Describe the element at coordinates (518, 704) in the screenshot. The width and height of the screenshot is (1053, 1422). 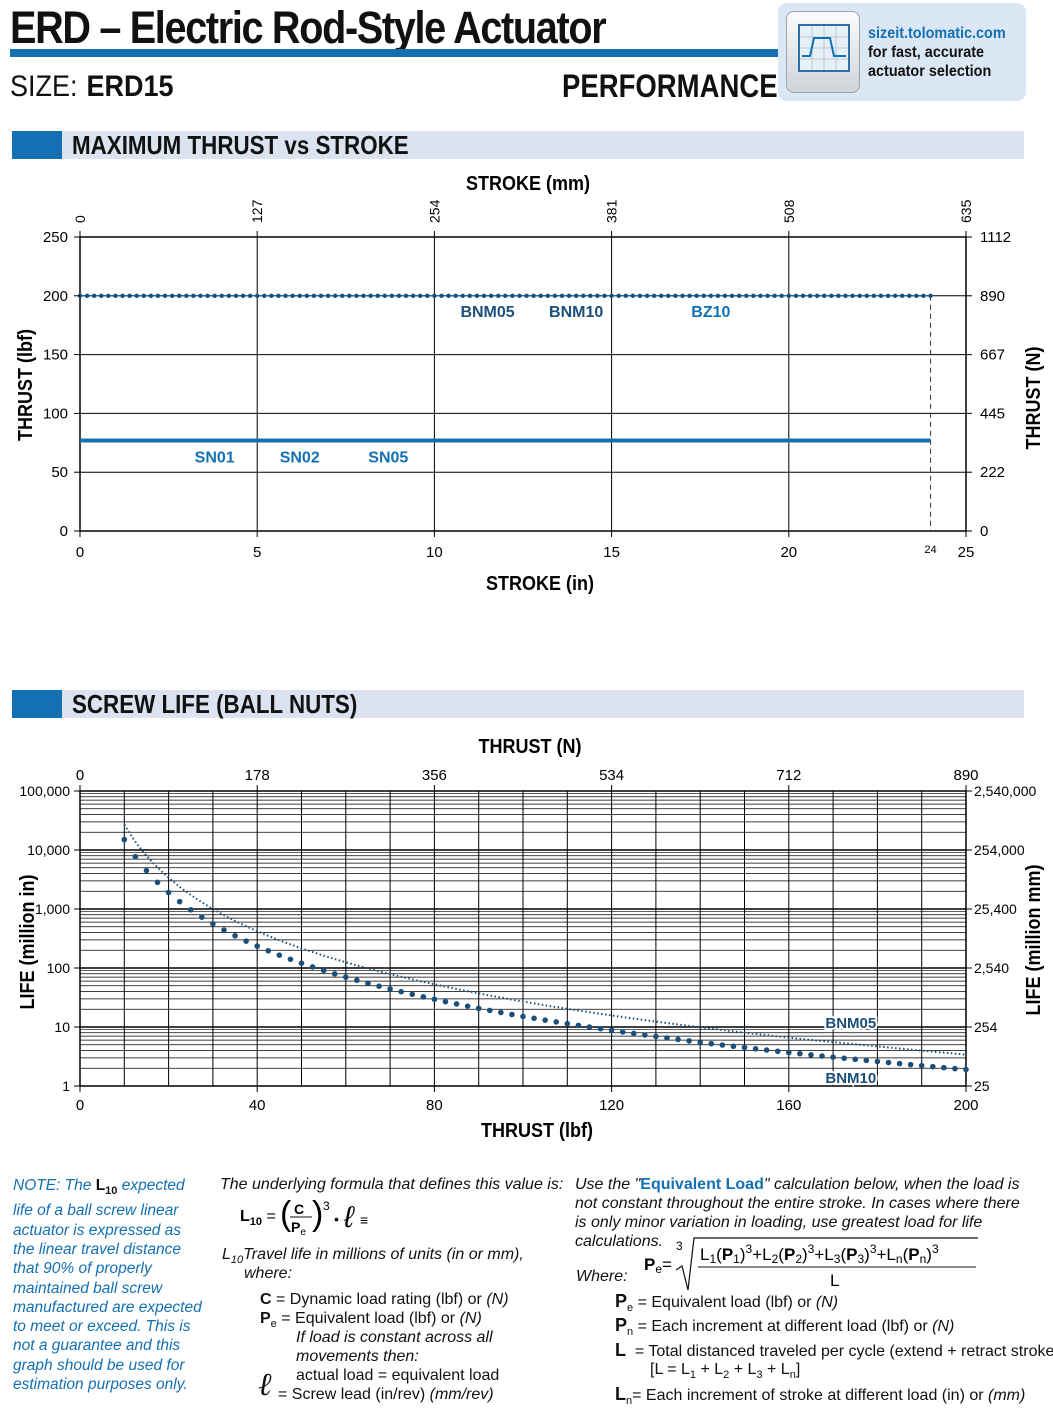
I see `section-bar-life` at that location.